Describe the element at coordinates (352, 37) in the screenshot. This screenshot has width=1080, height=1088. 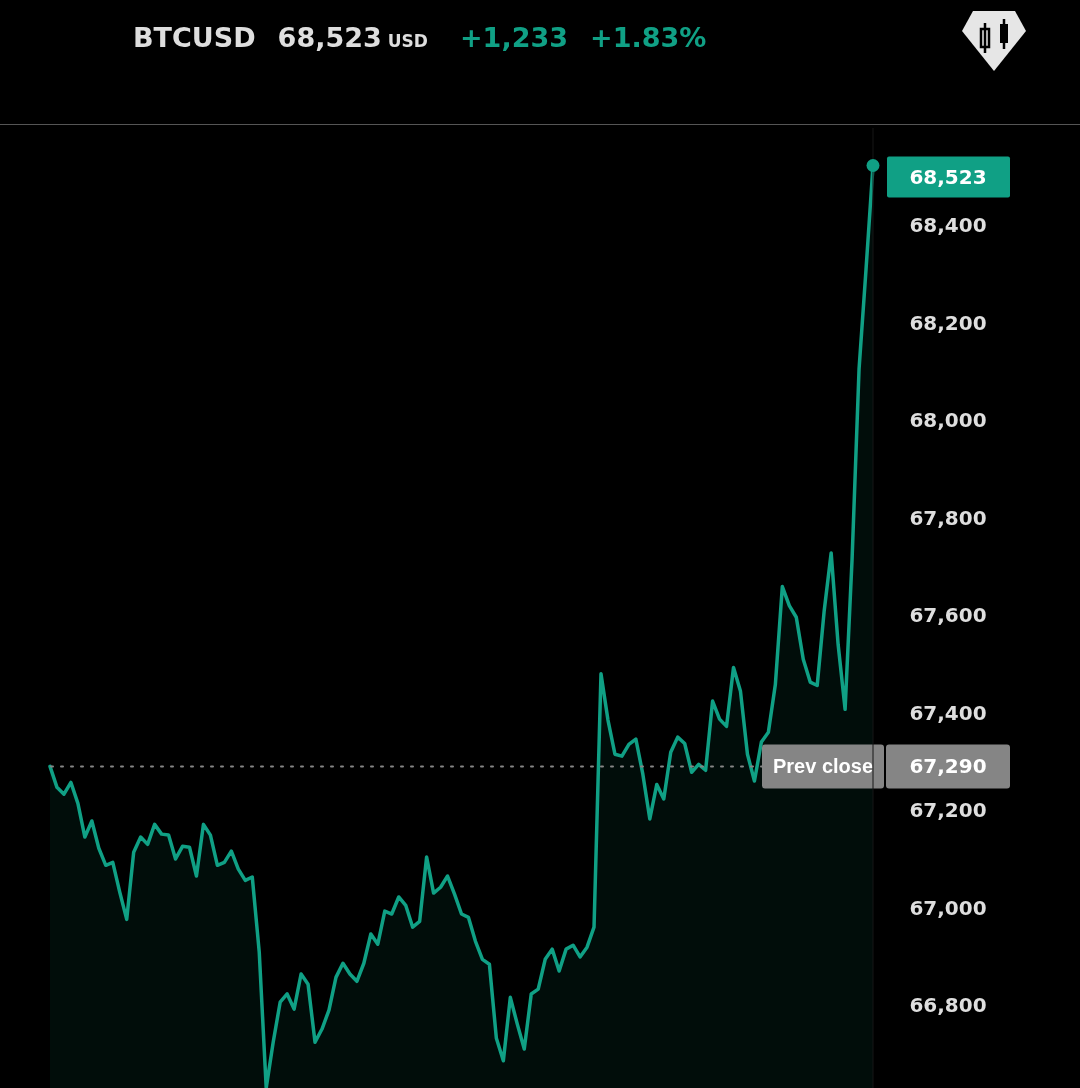
I see `chart-subtitle: 68,523 USD` at that location.